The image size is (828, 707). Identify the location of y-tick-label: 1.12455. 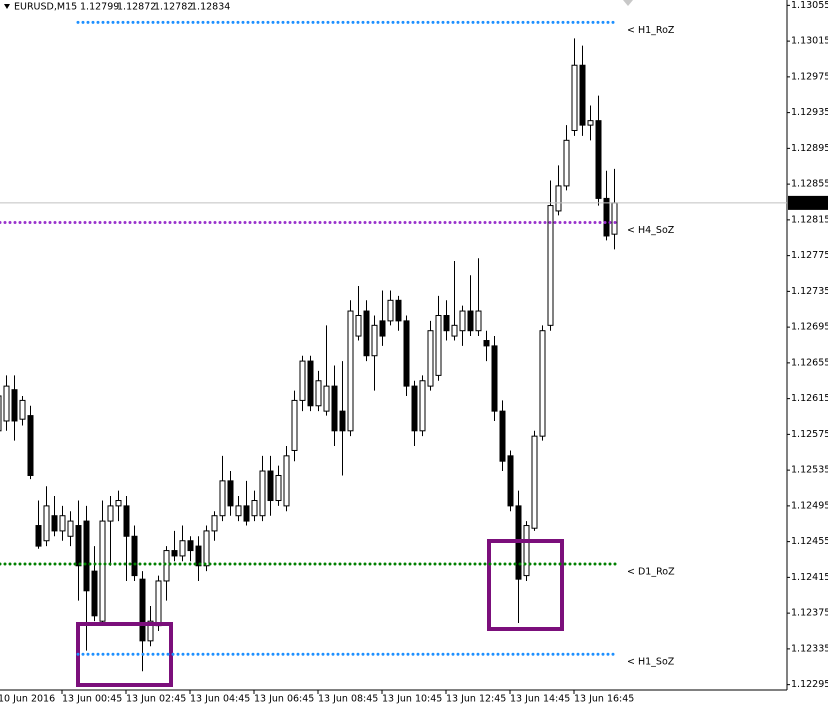
(809, 541).